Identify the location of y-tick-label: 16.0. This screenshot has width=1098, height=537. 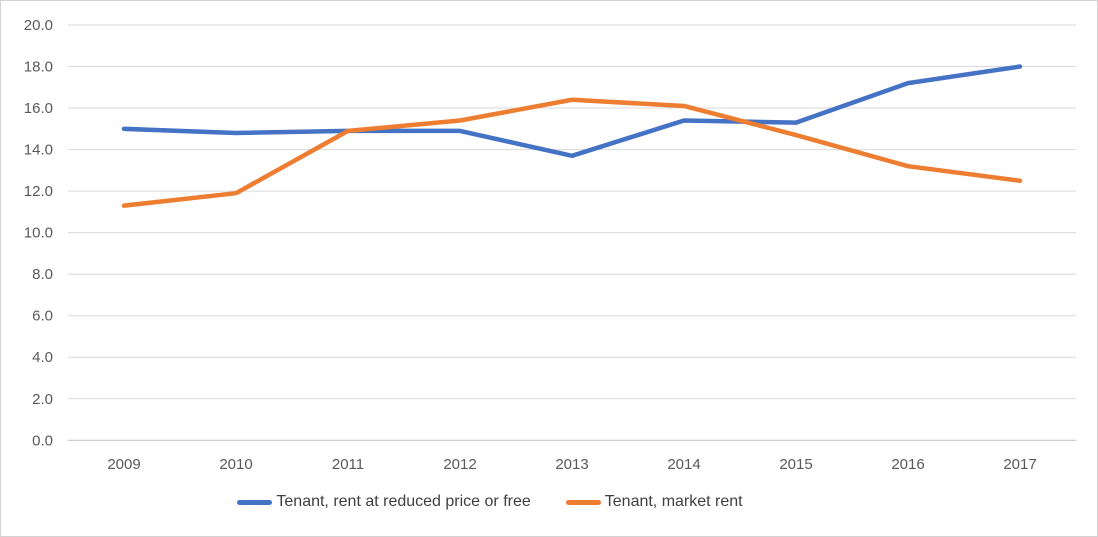
(38, 108).